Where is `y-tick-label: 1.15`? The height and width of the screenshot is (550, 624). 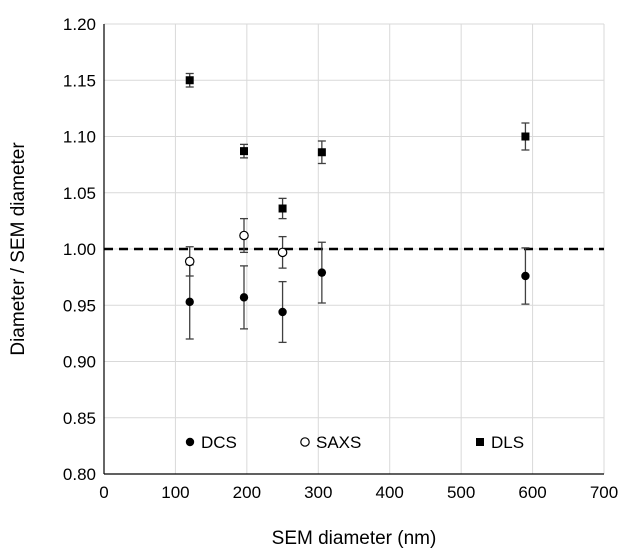
y-tick-label: 1.15 is located at coordinates (79, 80).